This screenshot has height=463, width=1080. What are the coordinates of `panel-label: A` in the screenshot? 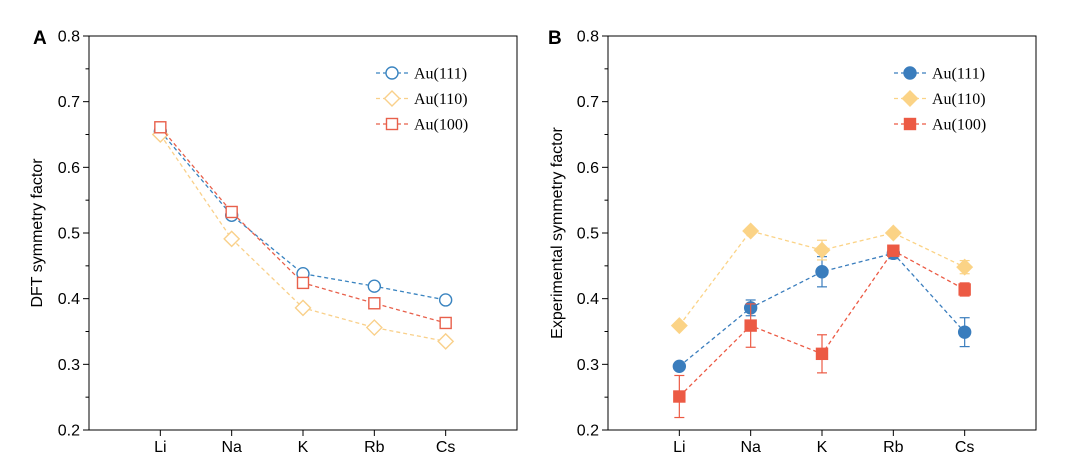 It's located at (40, 38).